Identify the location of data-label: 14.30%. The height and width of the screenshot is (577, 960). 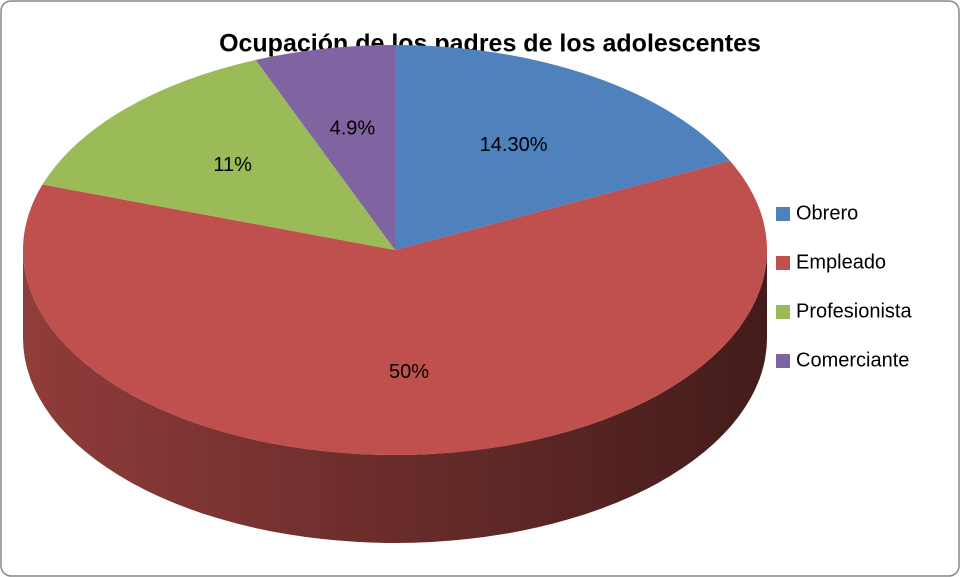
(514, 145).